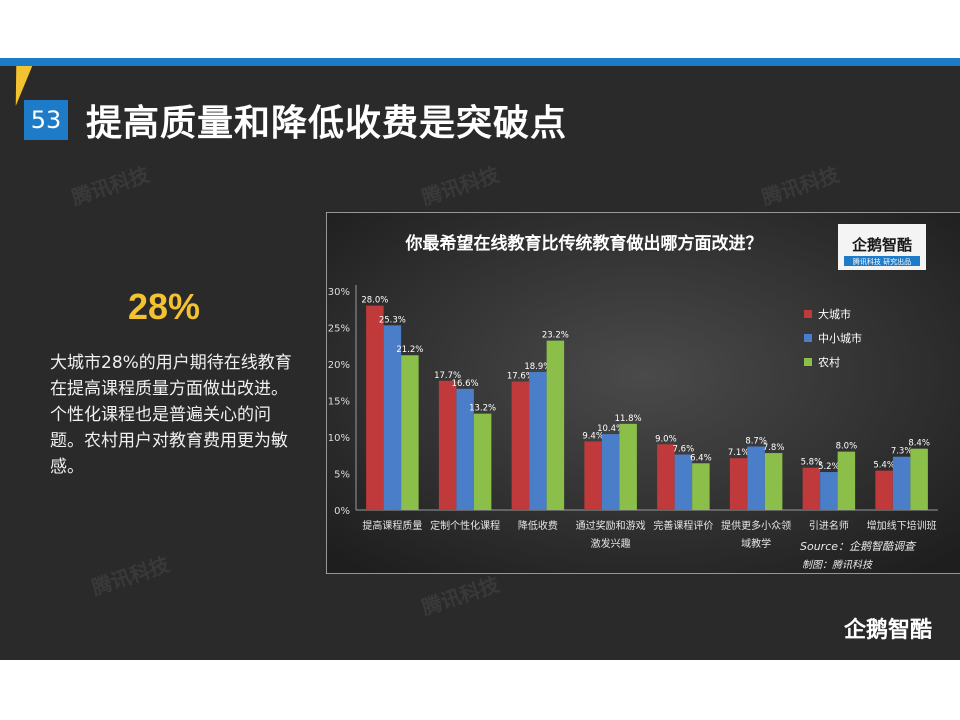 The width and height of the screenshot is (960, 720). Describe the element at coordinates (756, 525) in the screenshot. I see `x-tick-label: 提供更多小众领` at that location.